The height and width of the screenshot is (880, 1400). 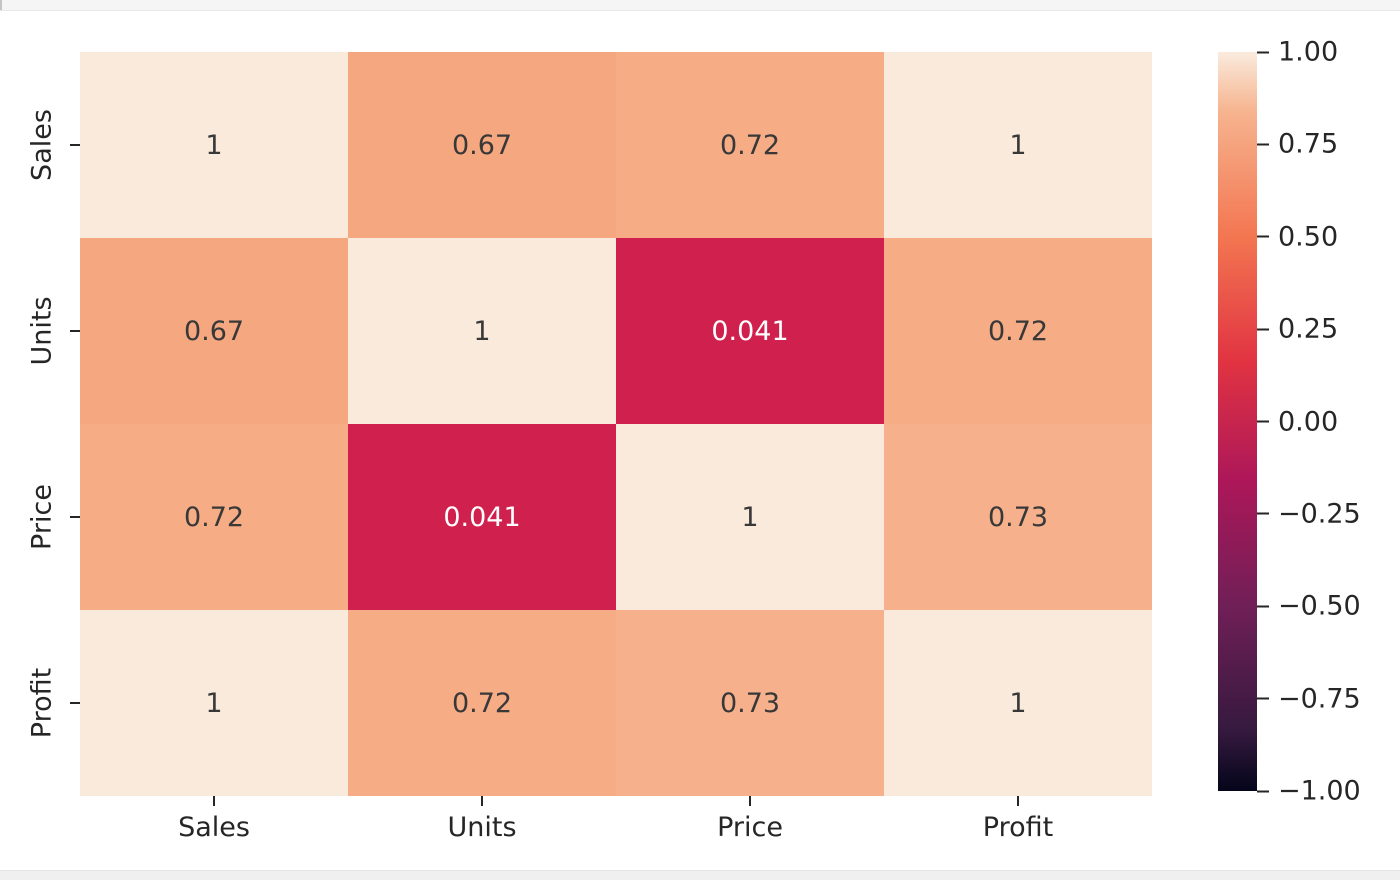 I want to click on x-tick-profit: Profit, so click(x=1018, y=819).